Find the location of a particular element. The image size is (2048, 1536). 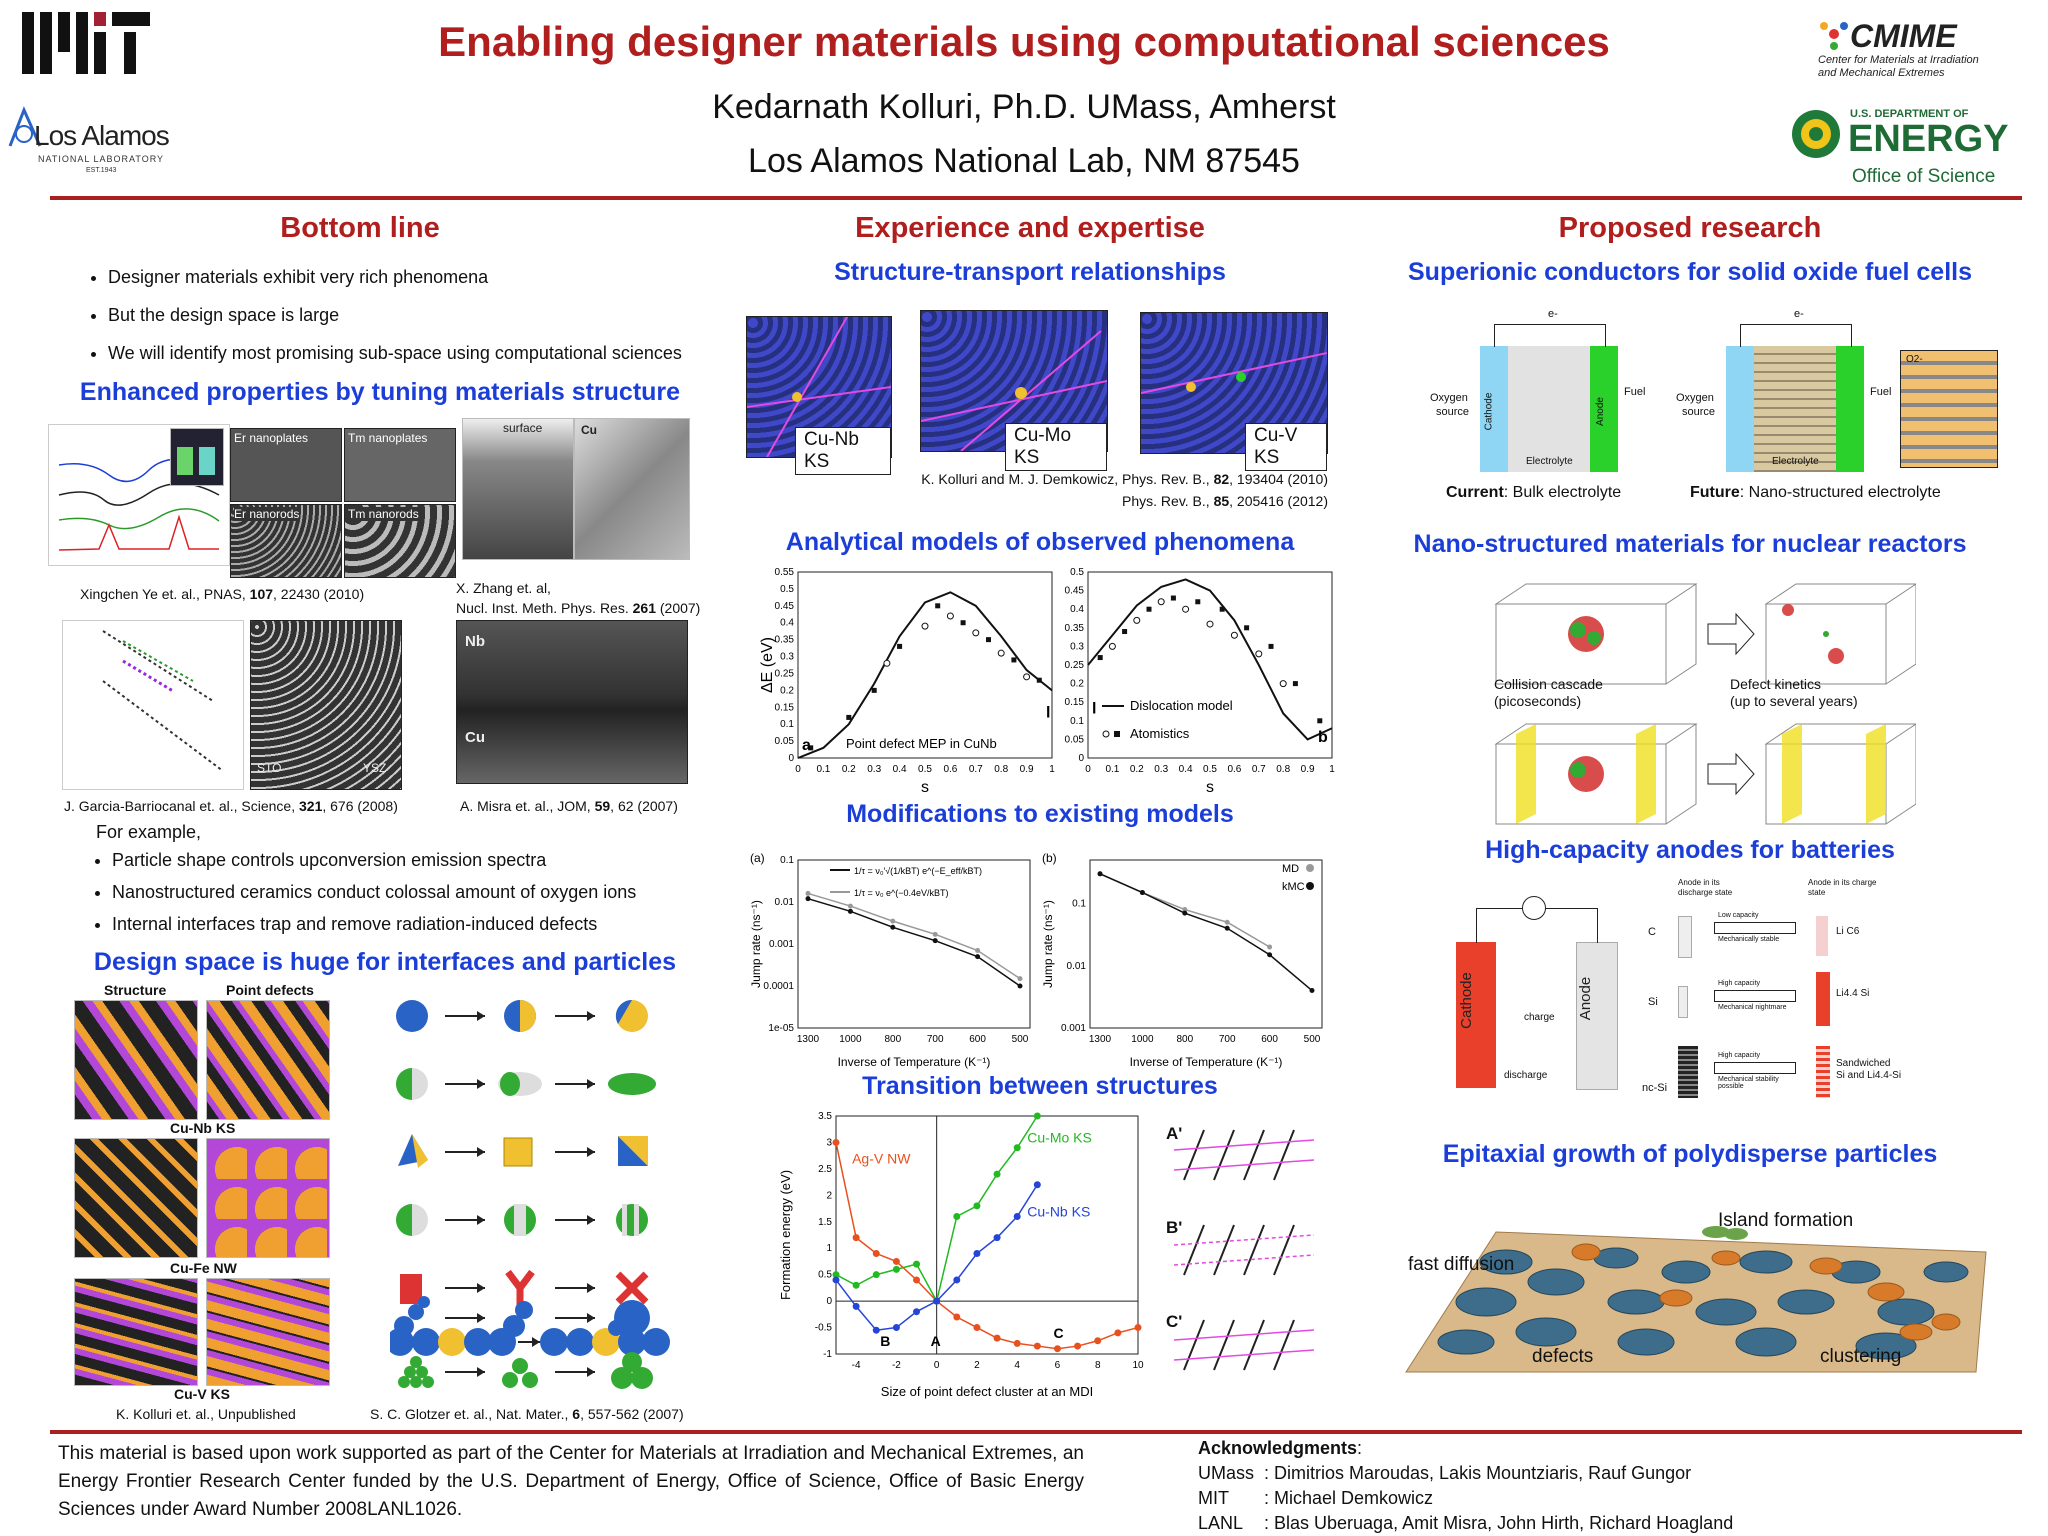

modifications-heading: Modifications to existing models is located at coordinates (1040, 814).